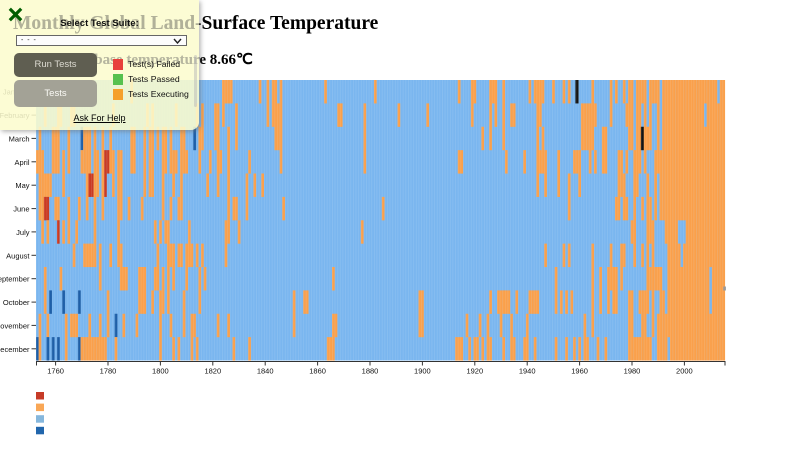  What do you see at coordinates (55, 371) in the screenshot?
I see `svg-text: 1760` at bounding box center [55, 371].